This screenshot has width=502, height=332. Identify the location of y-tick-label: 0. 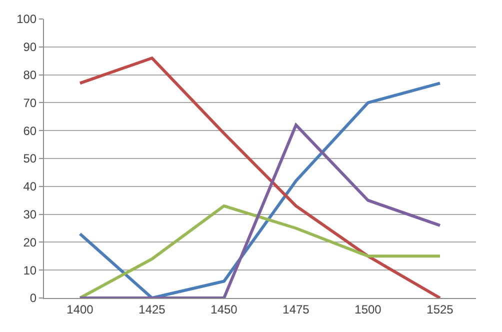
(33, 298).